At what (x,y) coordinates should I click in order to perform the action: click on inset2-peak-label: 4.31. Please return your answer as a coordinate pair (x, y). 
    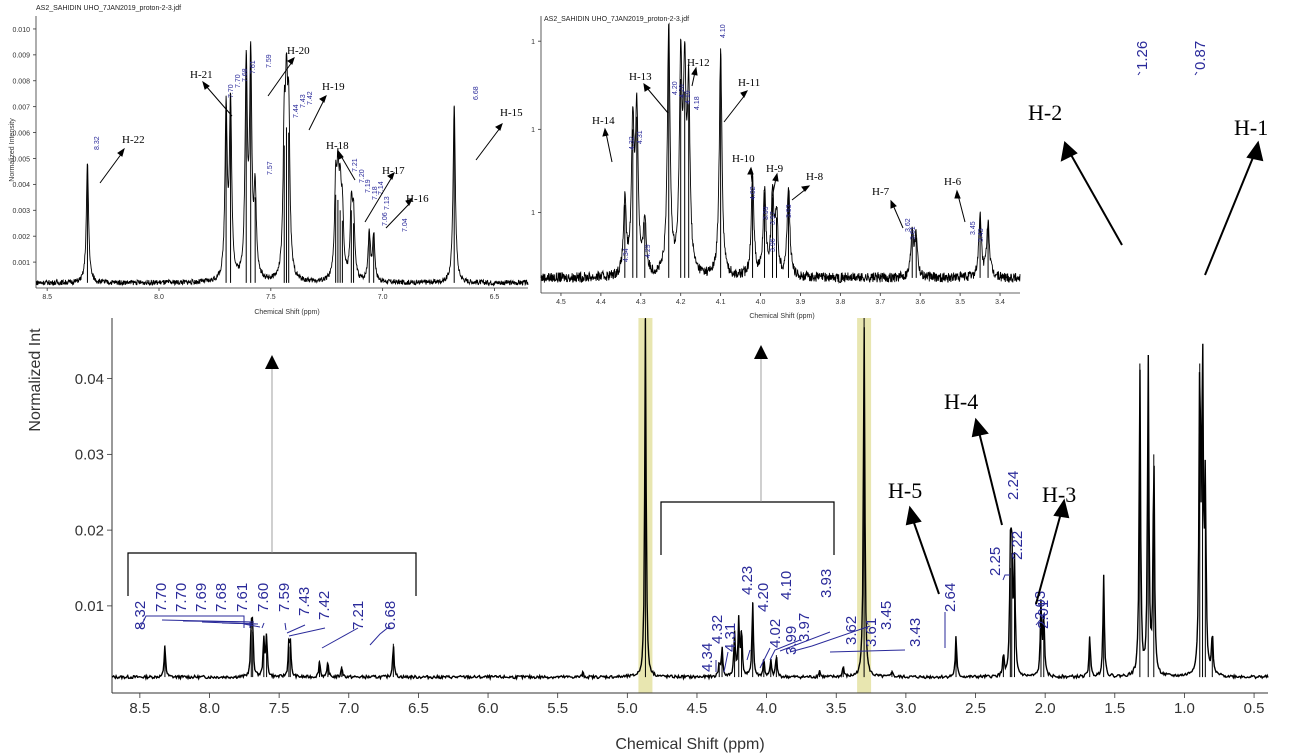
    Looking at the image, I should click on (640, 137).